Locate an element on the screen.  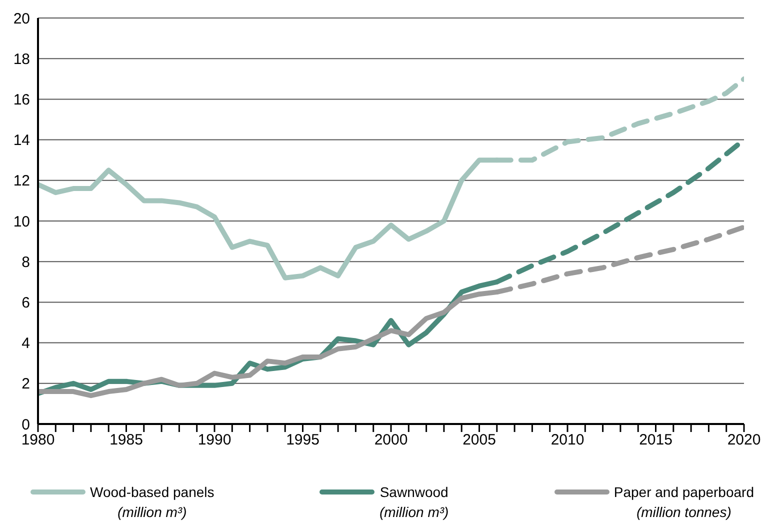
x-tick-label: 2005 is located at coordinates (479, 440).